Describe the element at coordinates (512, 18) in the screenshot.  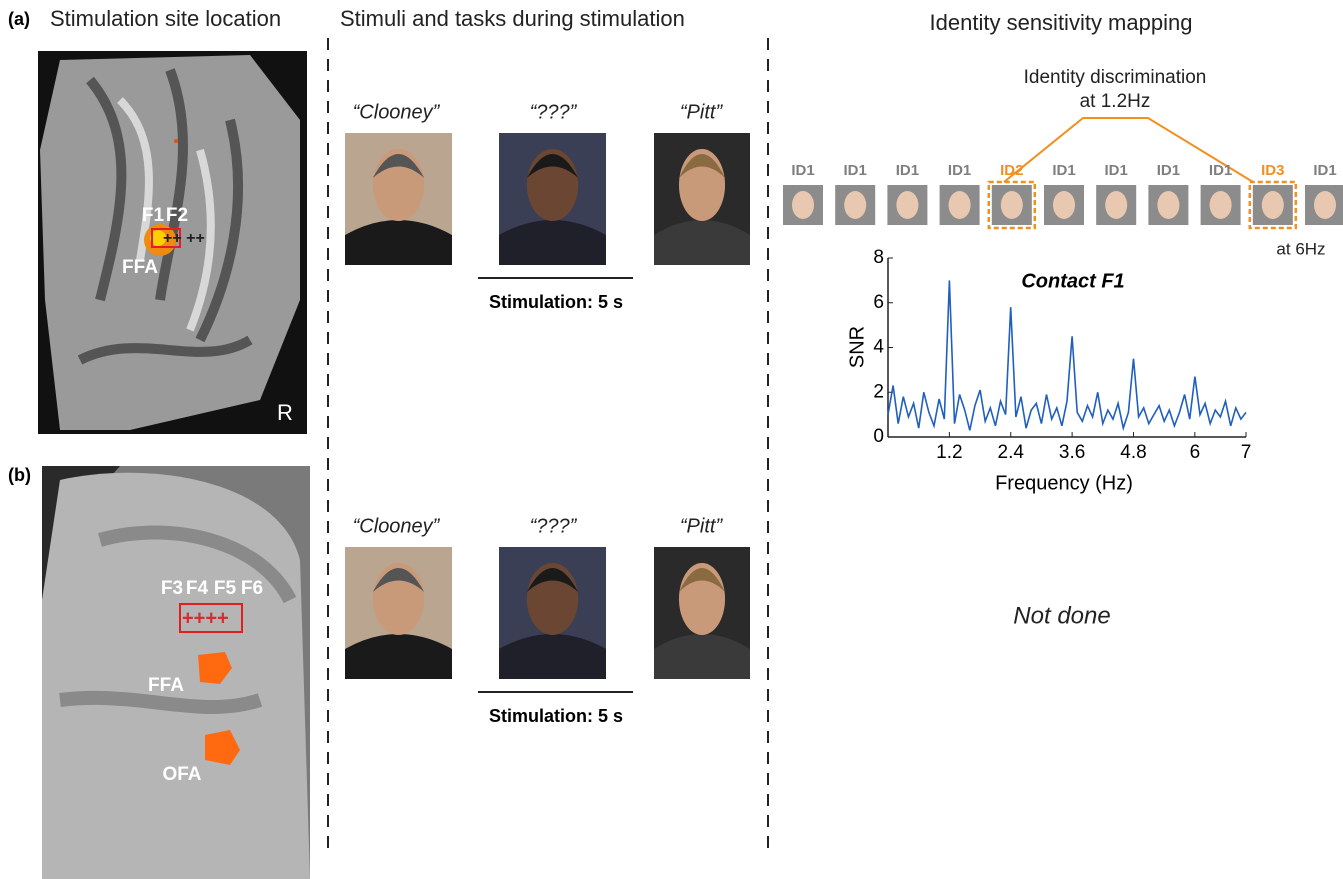
I see `header: Stimuli and tasks during stimulation` at that location.